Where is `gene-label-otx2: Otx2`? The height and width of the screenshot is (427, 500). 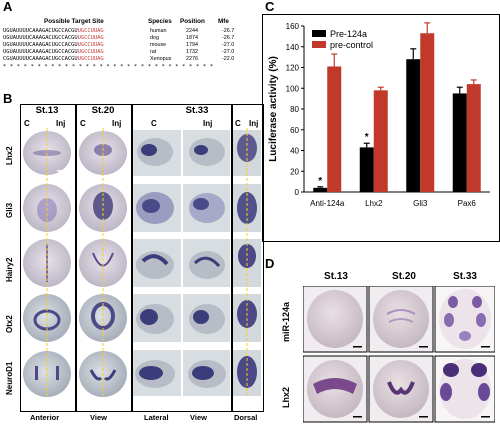 gene-label-otx2: Otx2 is located at coordinates (9, 324).